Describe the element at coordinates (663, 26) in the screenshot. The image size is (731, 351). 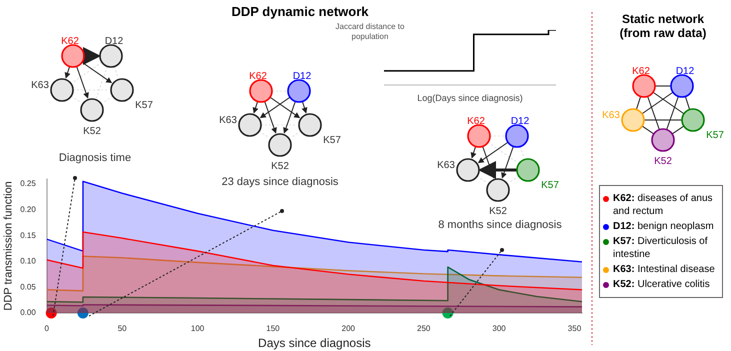
I see `text: Static network (from raw data)` at that location.